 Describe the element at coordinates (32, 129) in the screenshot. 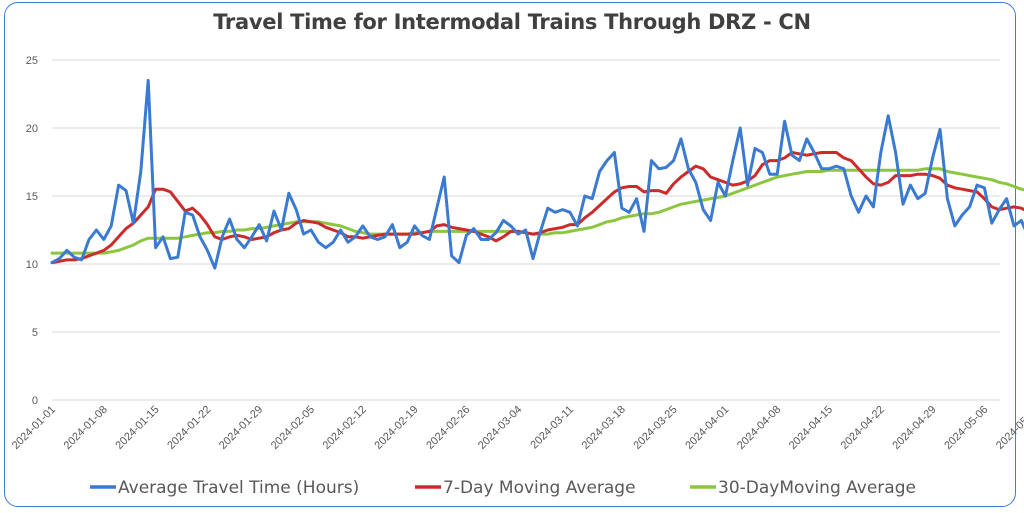

I see `y-tick-label: 20` at that location.